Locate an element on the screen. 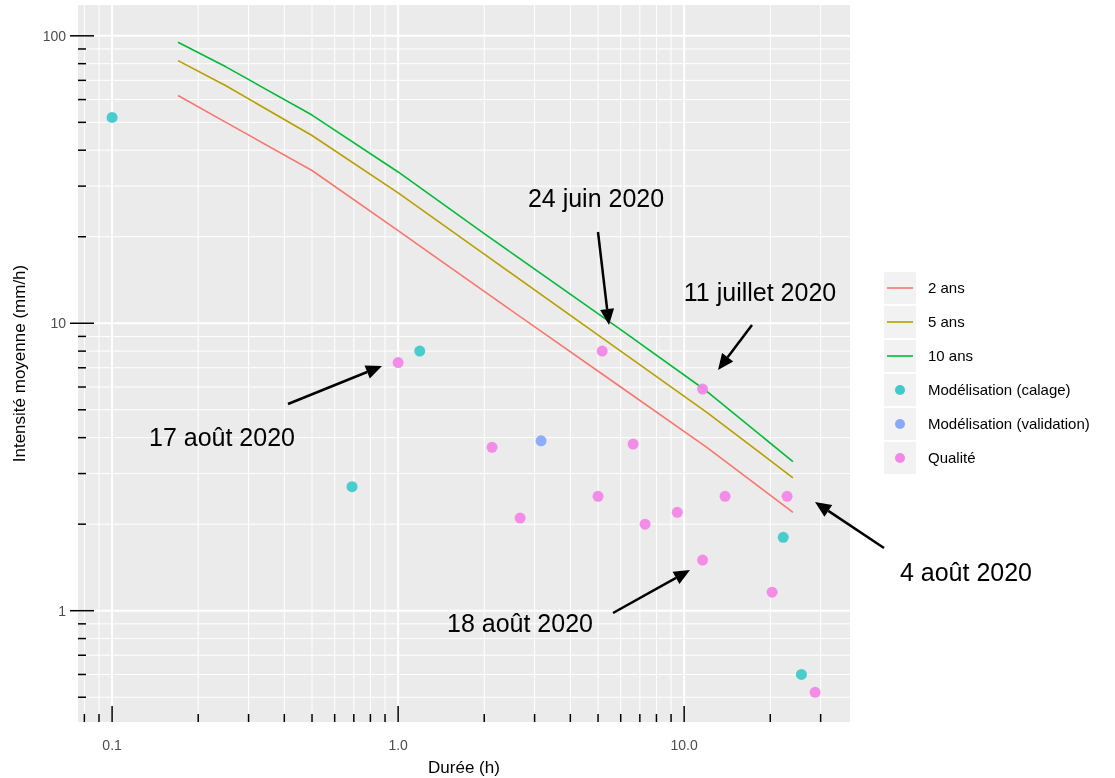  annotation: 18 août 2020 is located at coordinates (520, 623).